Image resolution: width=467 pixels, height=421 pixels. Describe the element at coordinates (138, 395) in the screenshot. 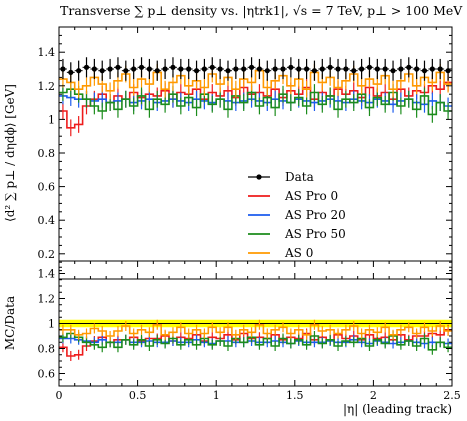

I see `x-tick-label: 0.5` at that location.